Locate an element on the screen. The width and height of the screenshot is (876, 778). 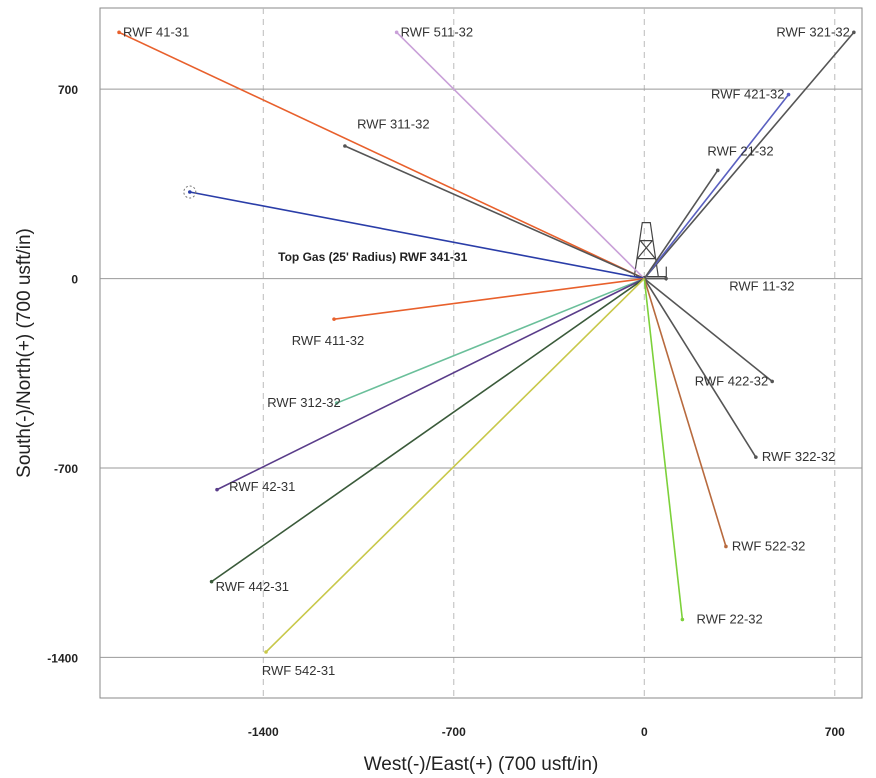
y-tick-label: -1400 is located at coordinates (62, 658).